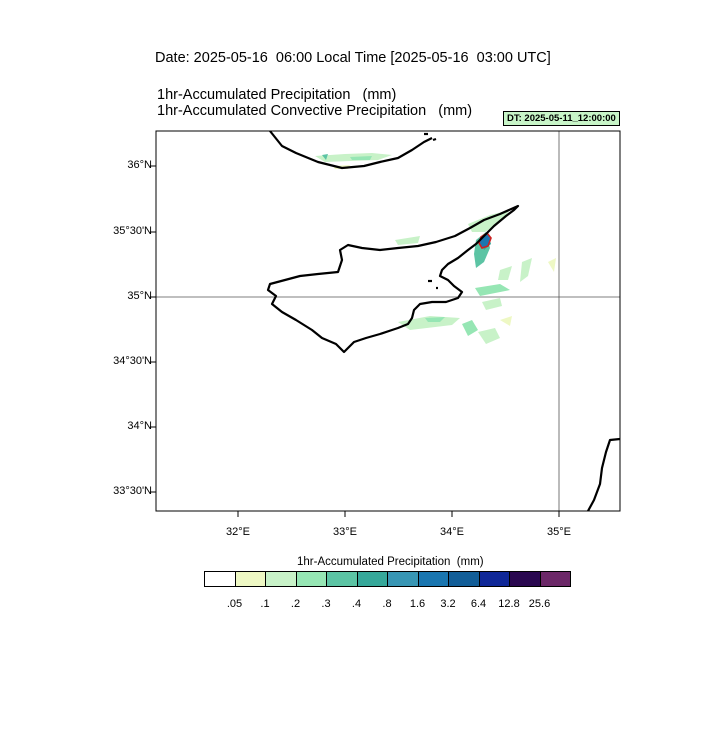  What do you see at coordinates (351, 150) in the screenshot?
I see `turkey-coastline` at bounding box center [351, 150].